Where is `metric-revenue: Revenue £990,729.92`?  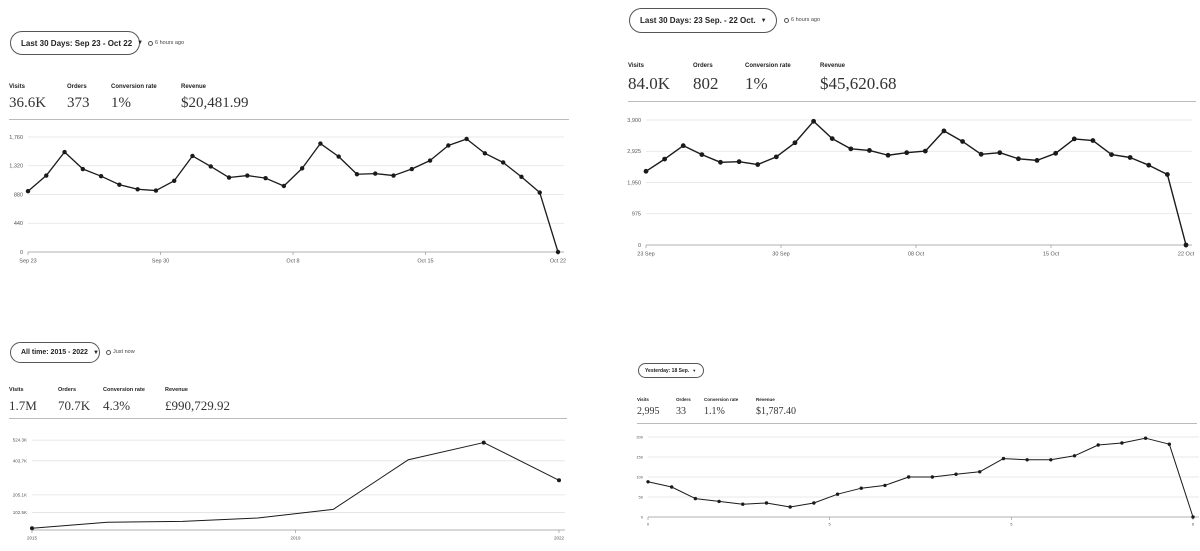
metric-revenue: Revenue £990,729.92 is located at coordinates (220, 403).